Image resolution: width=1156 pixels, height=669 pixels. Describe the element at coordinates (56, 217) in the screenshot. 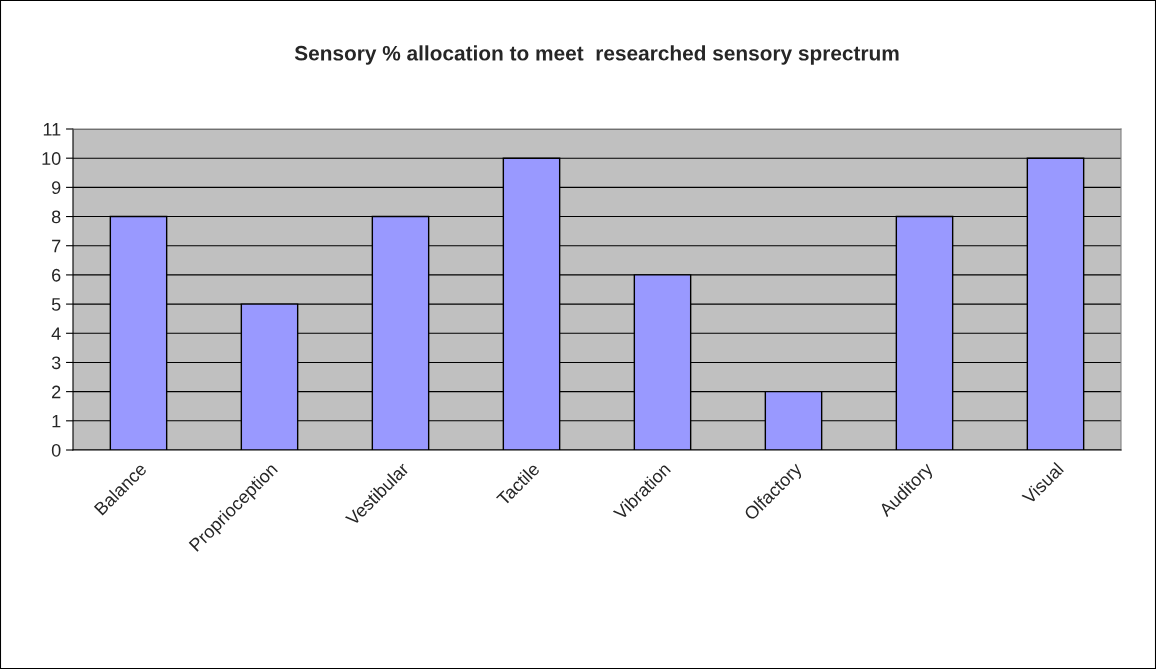

I see `y-tick-label: 8` at that location.